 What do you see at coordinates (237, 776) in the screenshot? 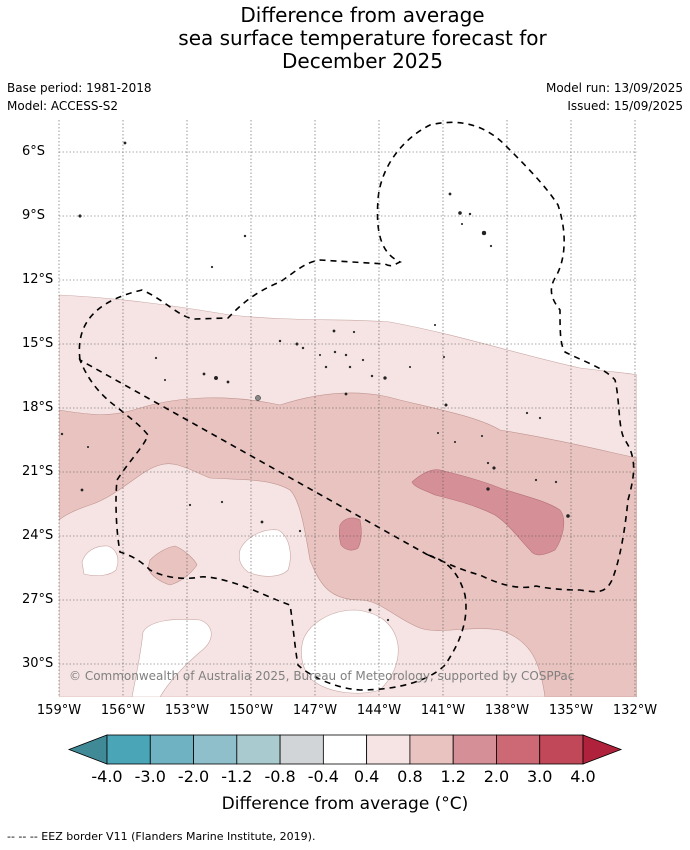
I see `colorbar-tick-label: -1.2` at bounding box center [237, 776].